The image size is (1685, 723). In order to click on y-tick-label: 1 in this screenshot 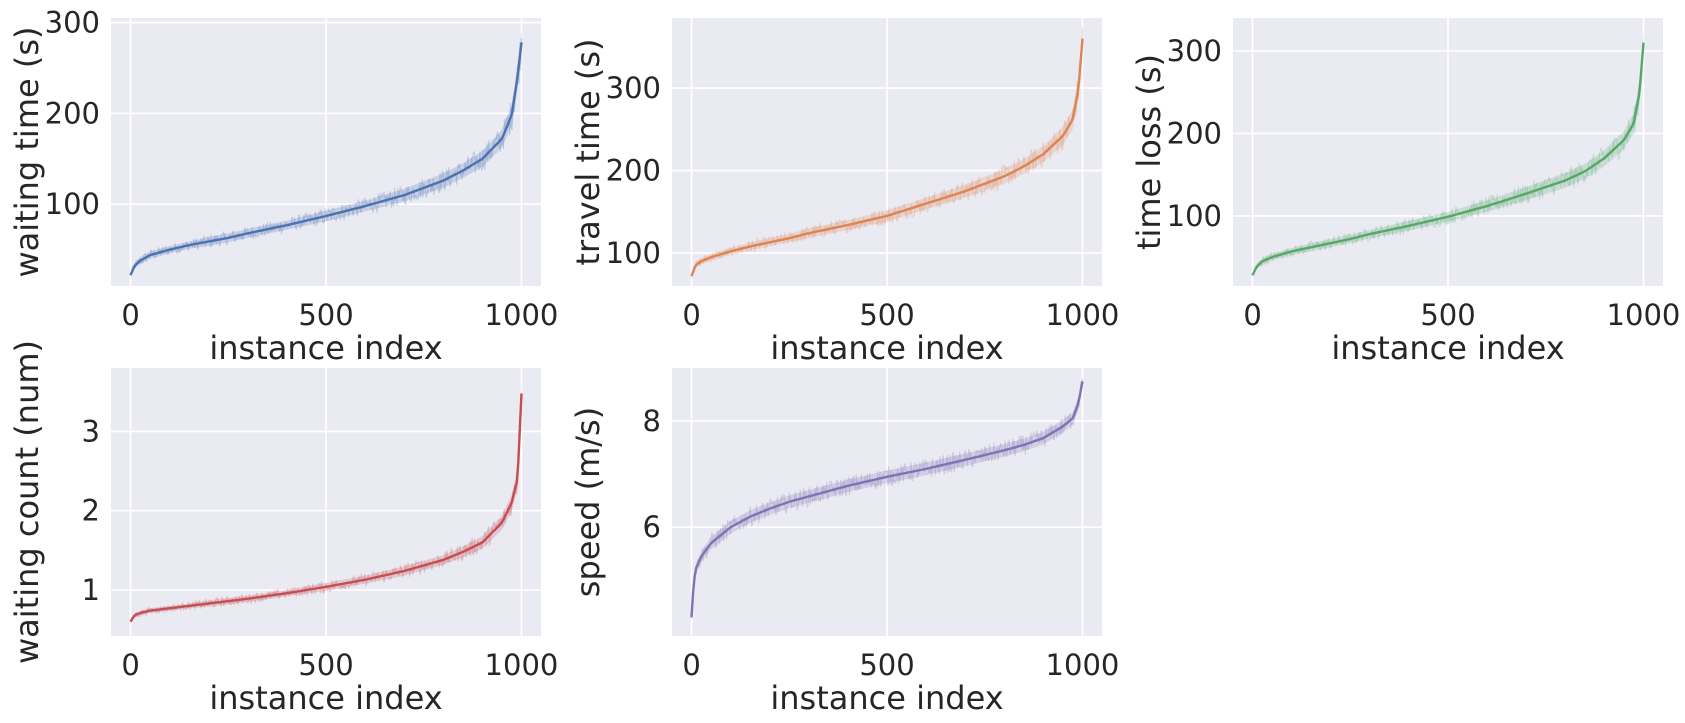, I will do `click(91, 590)`.